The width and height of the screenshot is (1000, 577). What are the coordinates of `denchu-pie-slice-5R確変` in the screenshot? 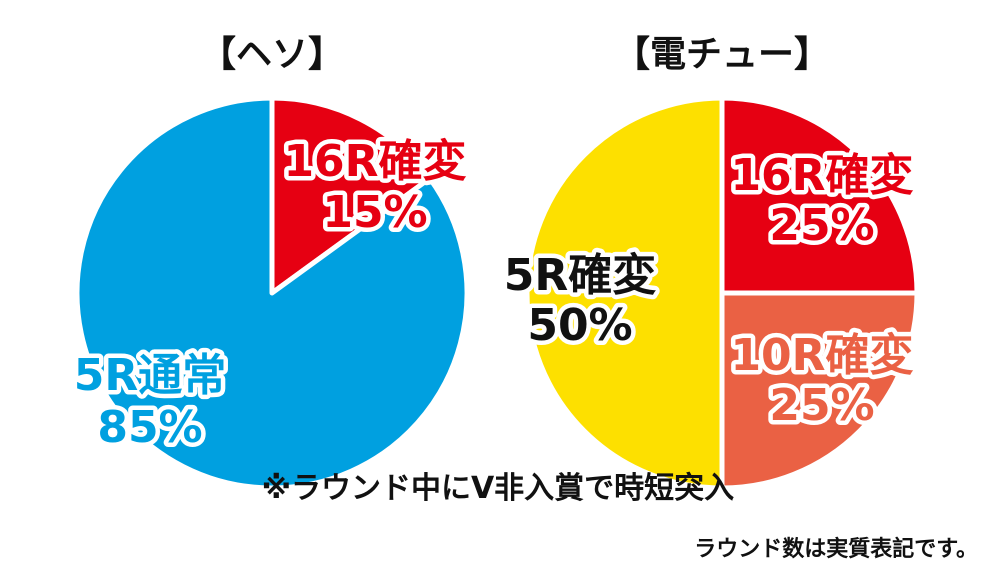 It's located at (624, 293).